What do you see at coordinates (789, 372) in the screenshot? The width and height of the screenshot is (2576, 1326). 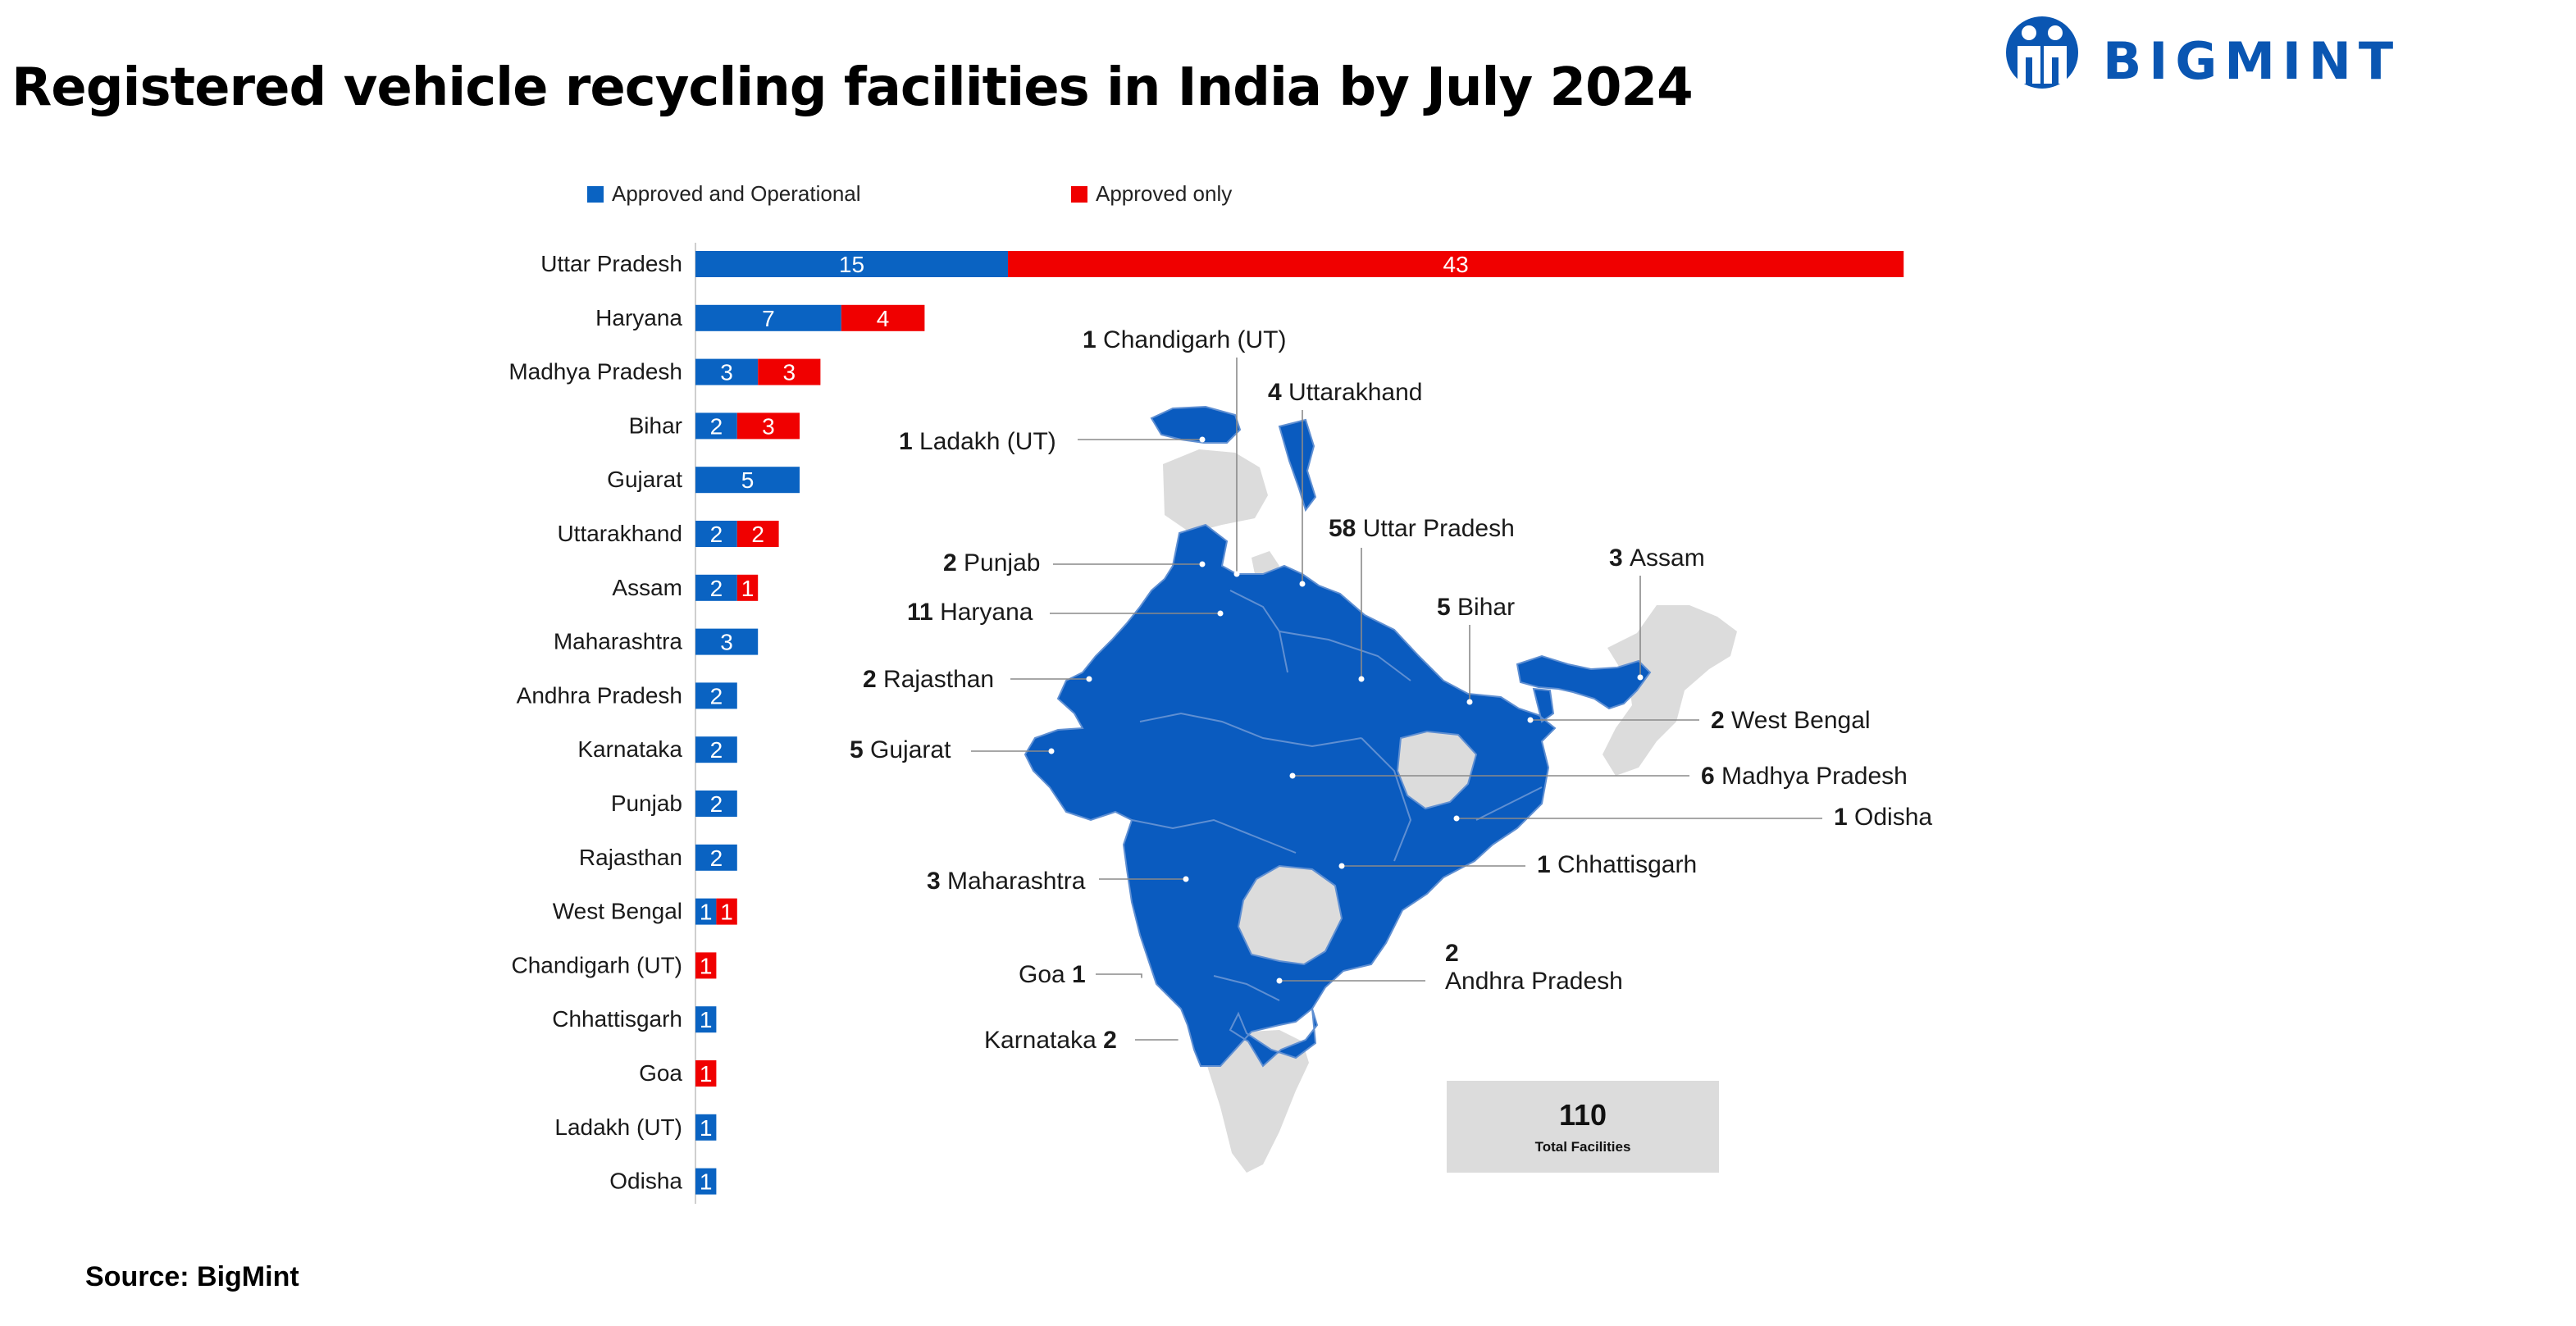 I see `bar-value-approved-only-madhya-pradesh: 3` at bounding box center [789, 372].